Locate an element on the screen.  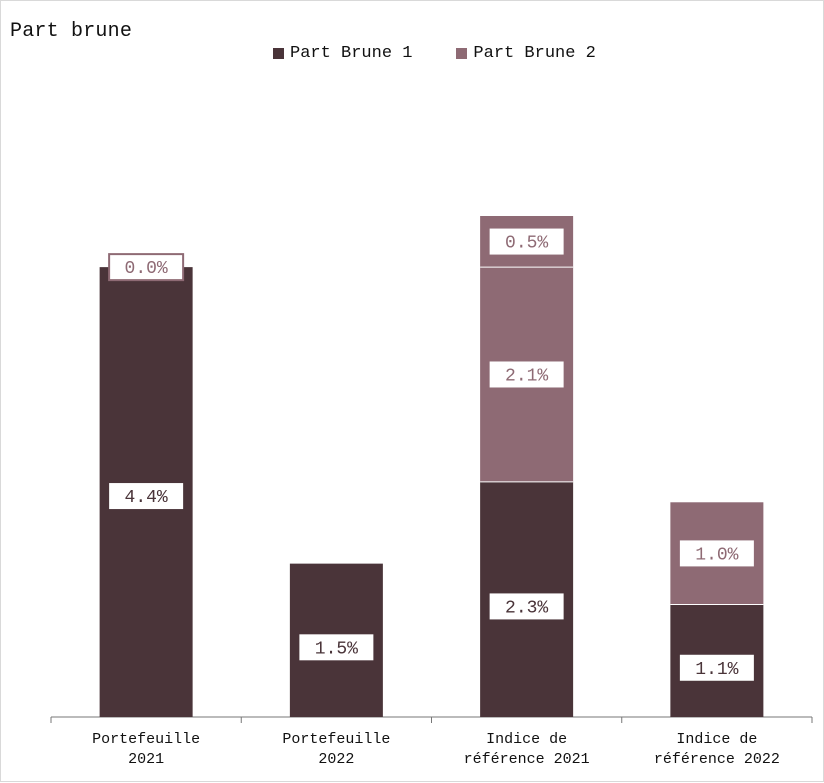
x-tick-label-2-line-0: Indice de is located at coordinates (526, 739).